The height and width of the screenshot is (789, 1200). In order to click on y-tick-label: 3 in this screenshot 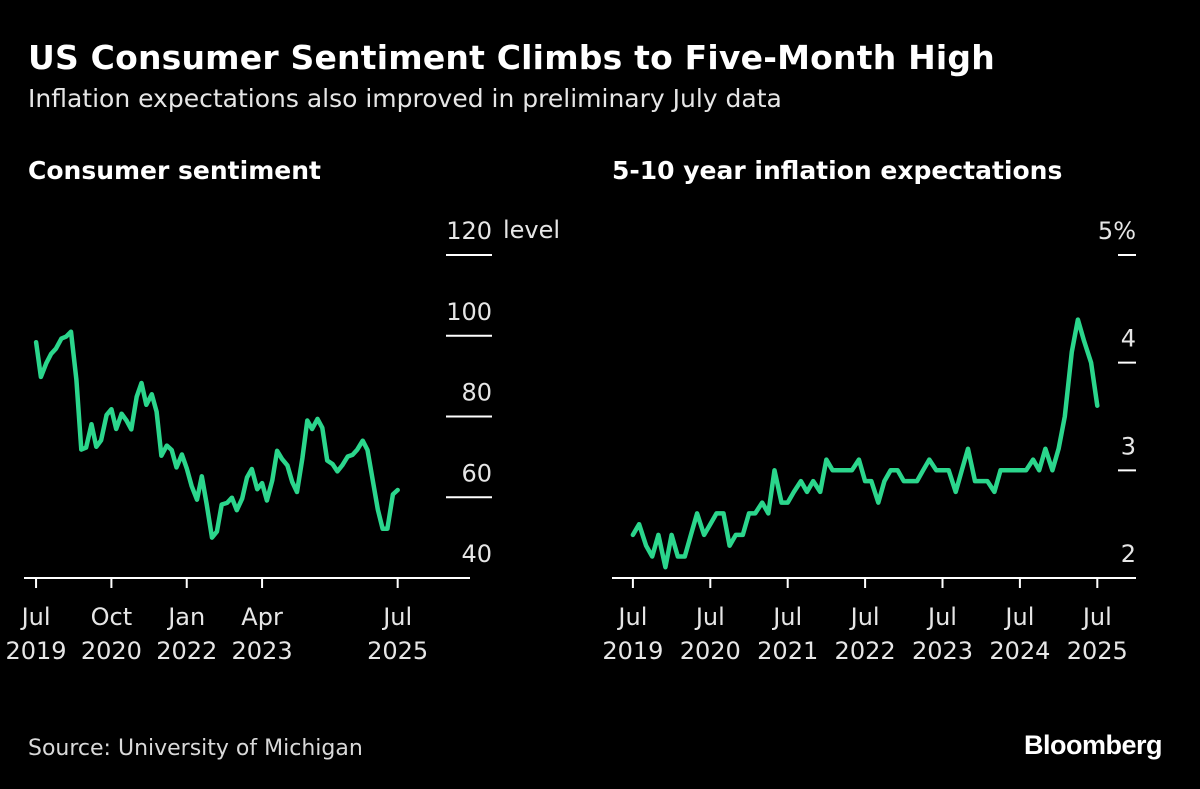, I will do `click(1128, 446)`.